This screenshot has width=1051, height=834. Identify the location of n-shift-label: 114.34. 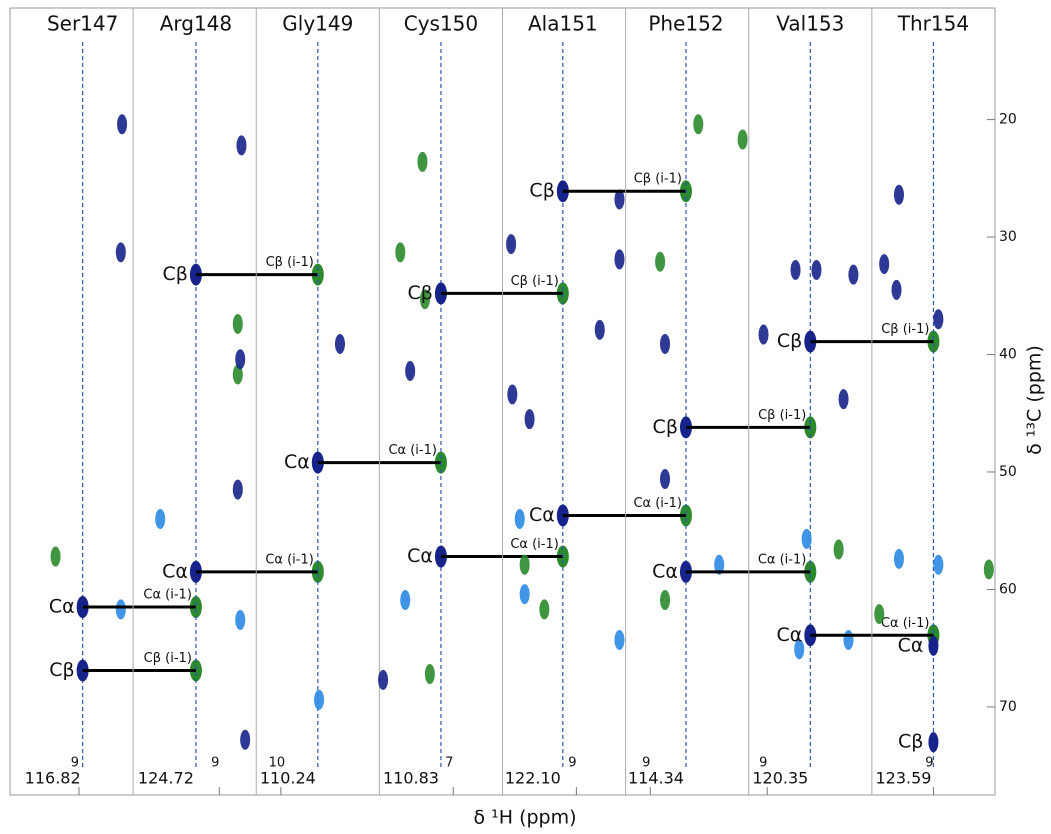
(656, 778).